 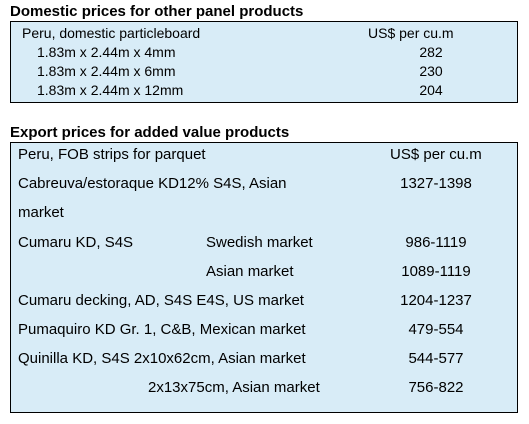 I want to click on domestic-row-value: 282, so click(x=431, y=52).